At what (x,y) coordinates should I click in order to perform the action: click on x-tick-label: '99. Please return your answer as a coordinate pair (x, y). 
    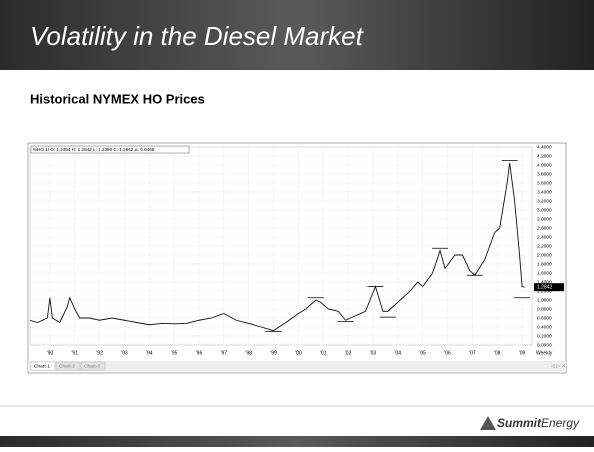
    Looking at the image, I should click on (273, 353).